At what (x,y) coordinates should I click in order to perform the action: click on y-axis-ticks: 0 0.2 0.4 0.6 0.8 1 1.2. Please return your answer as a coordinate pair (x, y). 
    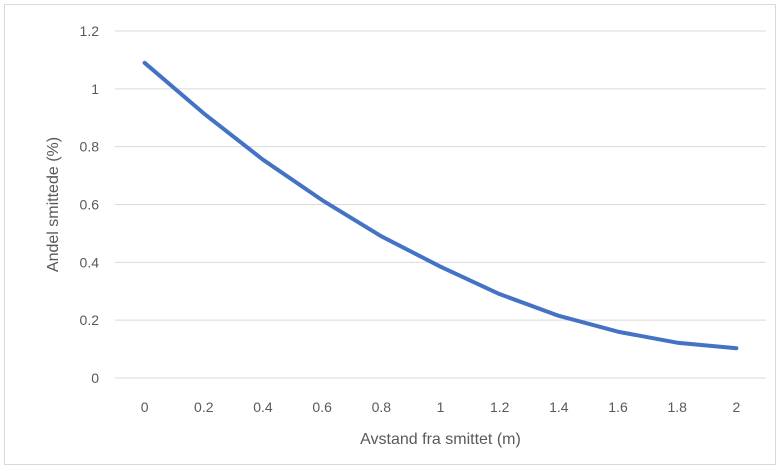
    Looking at the image, I should click on (90, 204).